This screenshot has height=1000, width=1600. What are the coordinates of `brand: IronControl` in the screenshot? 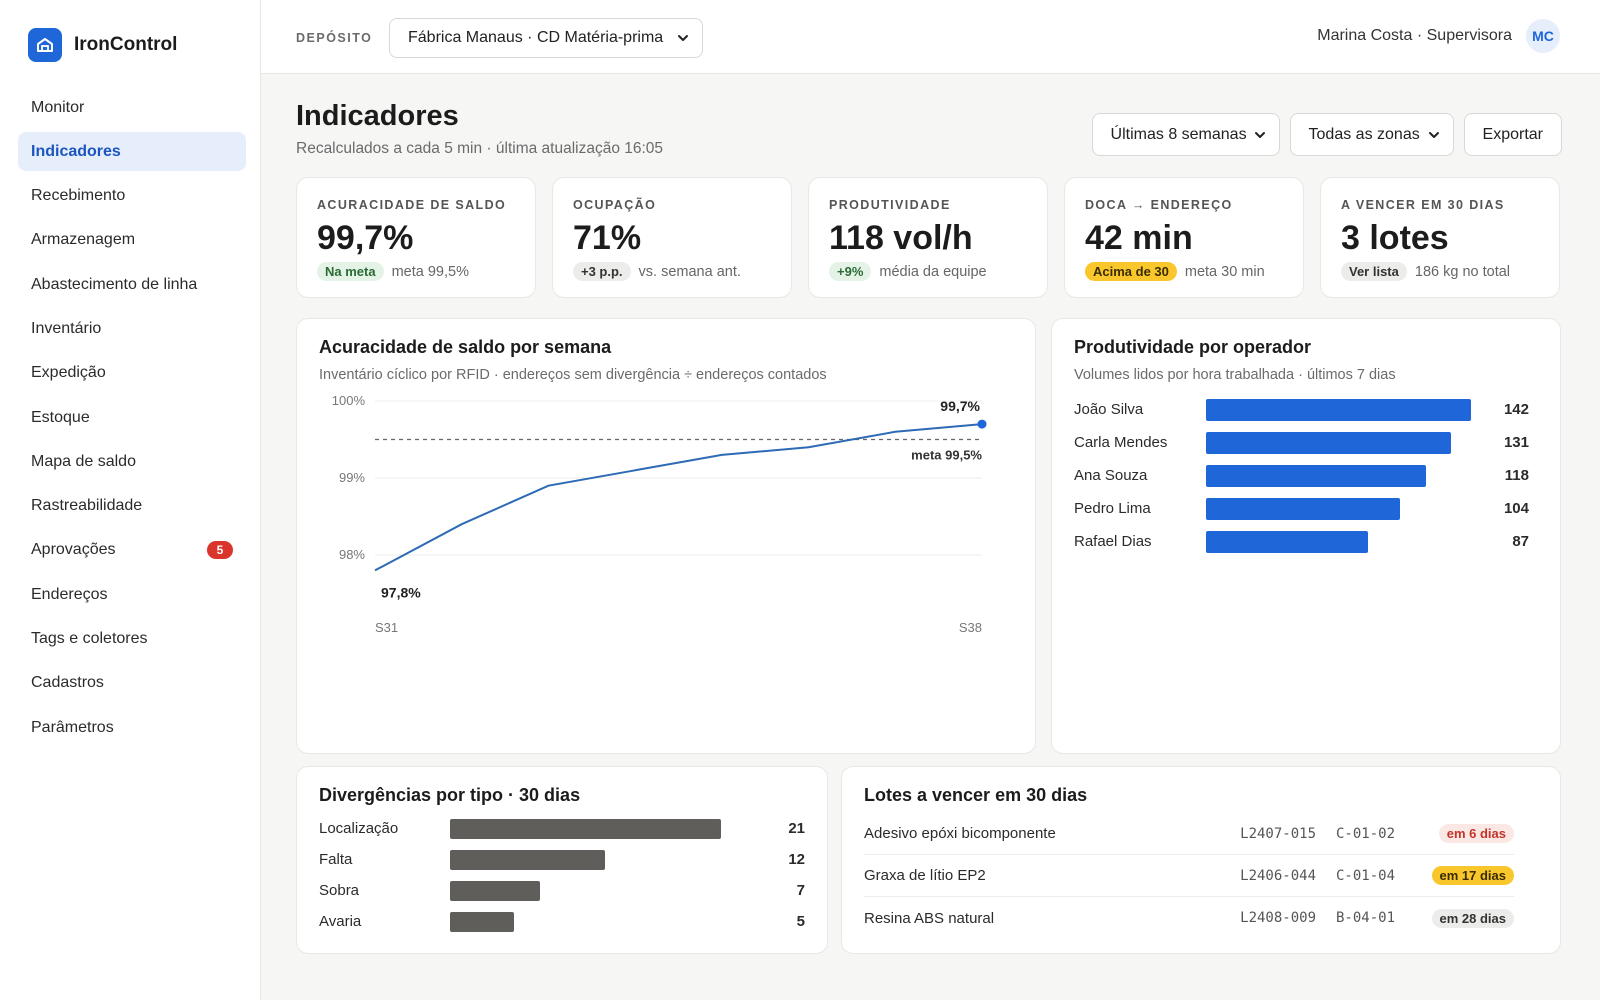 It's located at (102, 45).